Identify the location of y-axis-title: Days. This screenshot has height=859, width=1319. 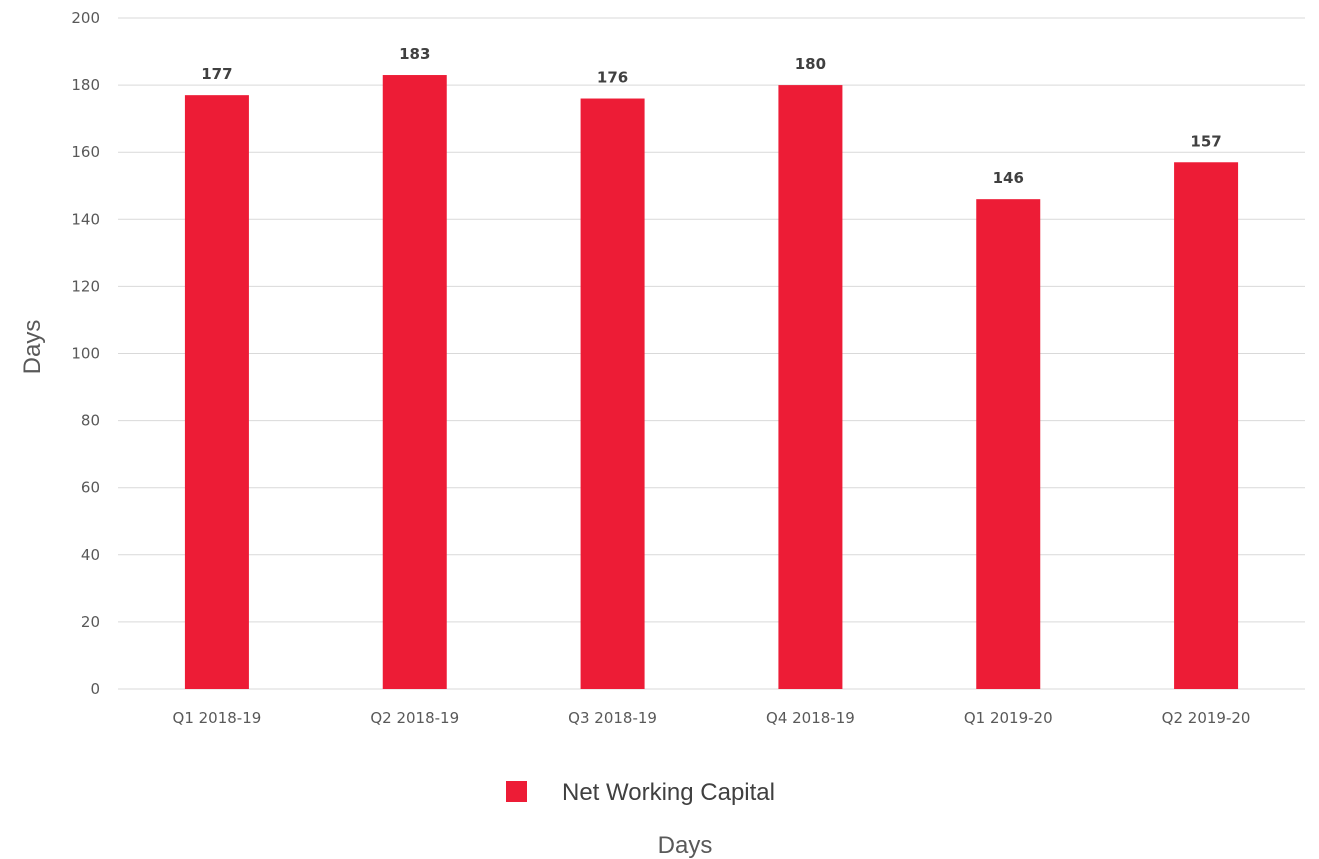
(32, 347).